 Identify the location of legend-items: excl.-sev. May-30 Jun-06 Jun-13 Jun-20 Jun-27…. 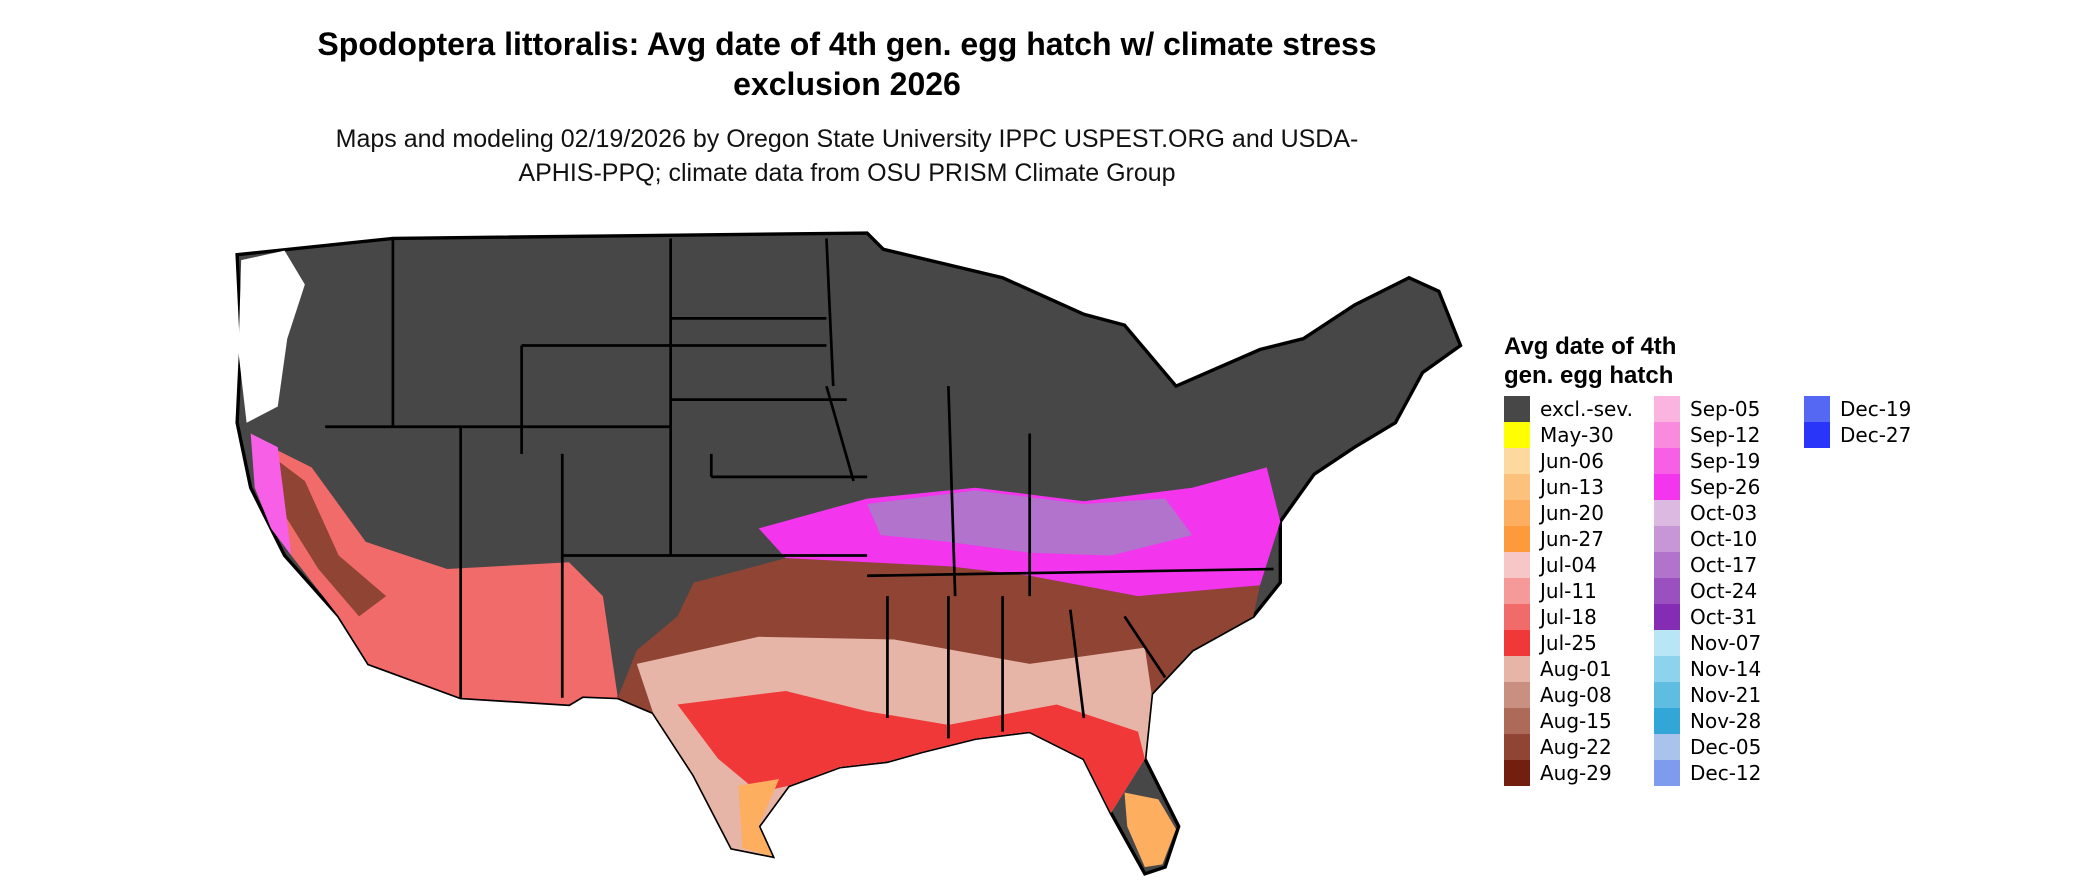
(1729, 591).